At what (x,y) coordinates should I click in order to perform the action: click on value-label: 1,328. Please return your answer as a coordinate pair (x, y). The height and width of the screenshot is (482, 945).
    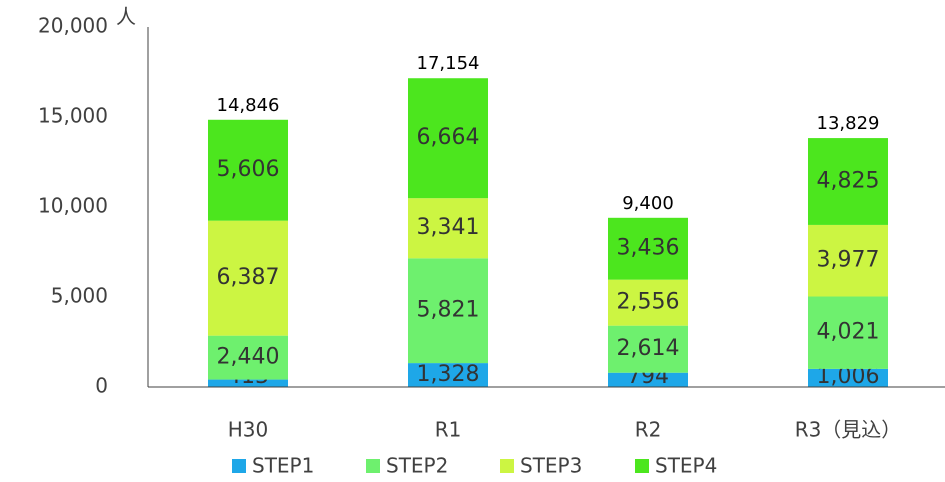
    Looking at the image, I should click on (448, 374).